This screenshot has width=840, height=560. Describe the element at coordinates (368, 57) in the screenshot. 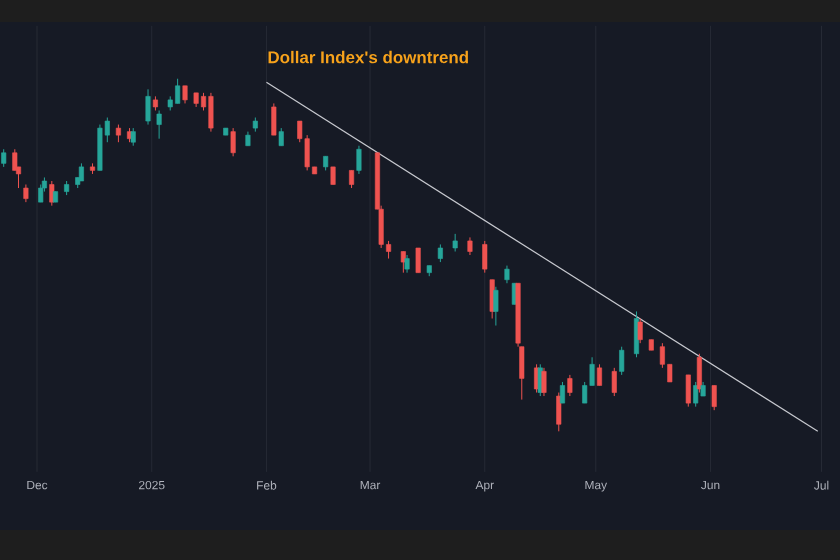

I see `text: Dollar Index's downtrend` at that location.